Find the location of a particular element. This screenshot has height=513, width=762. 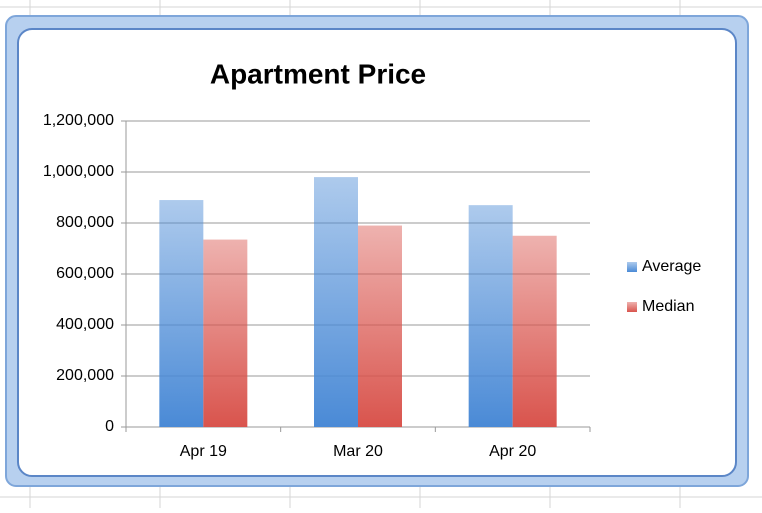

y-tick-label: 600,000 is located at coordinates (85, 273).